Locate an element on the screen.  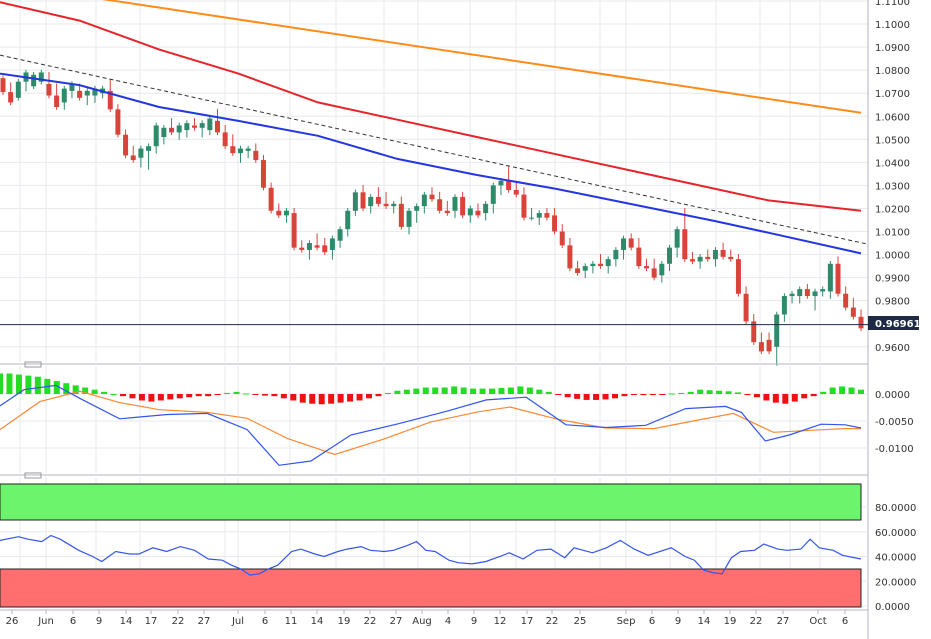
x-tick-label: 17 is located at coordinates (527, 621).